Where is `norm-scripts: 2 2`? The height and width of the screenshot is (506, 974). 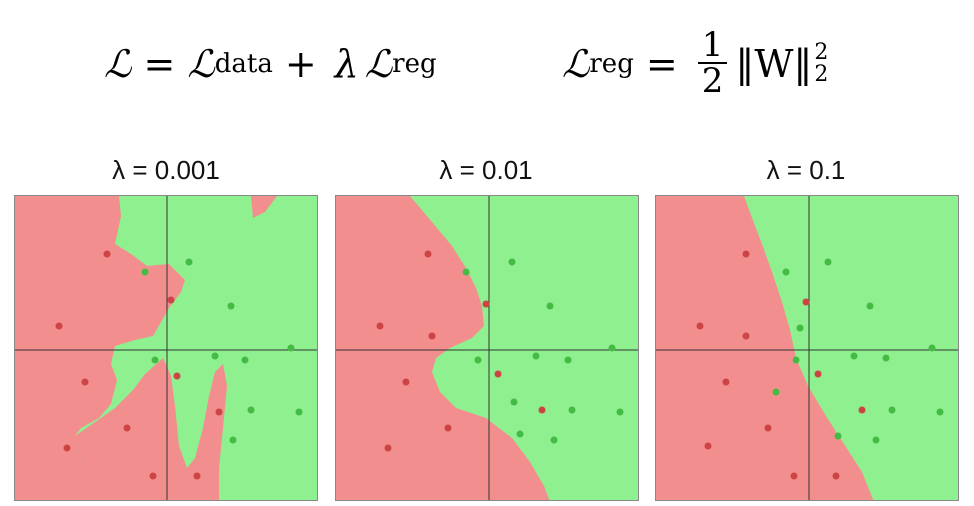 norm-scripts: 2 2 is located at coordinates (821, 64).